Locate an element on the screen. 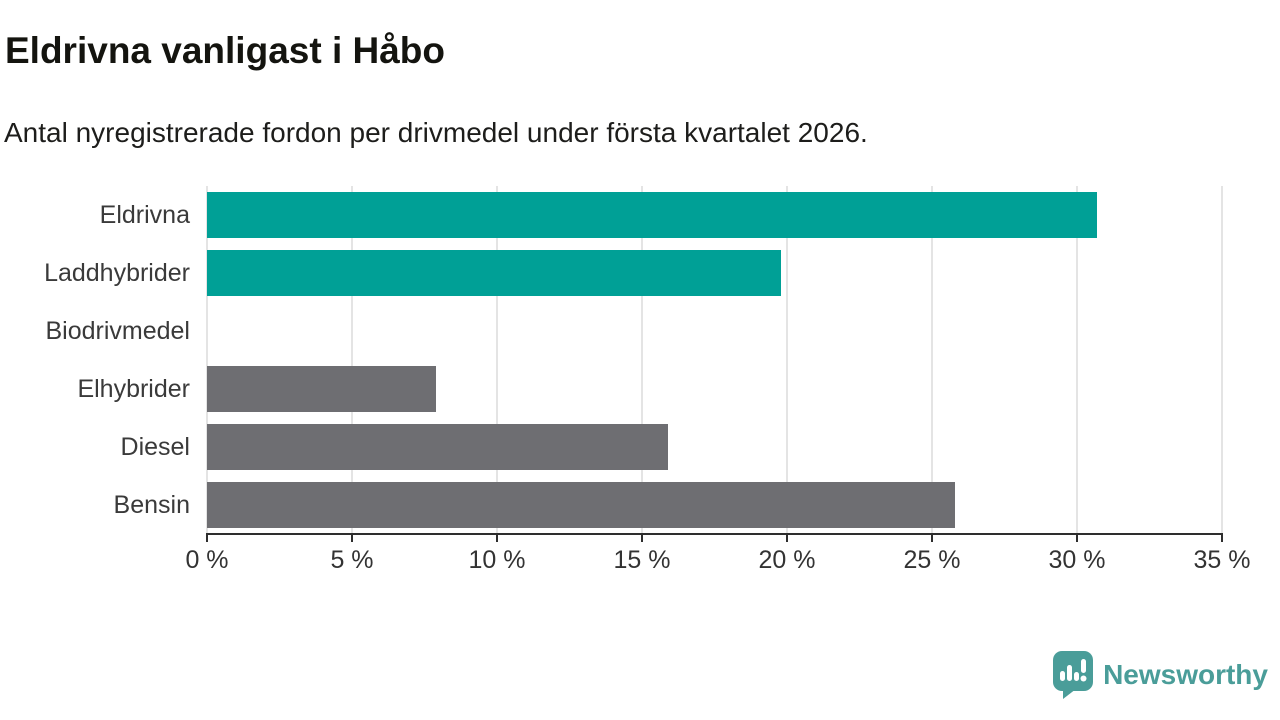 The image size is (1280, 720). category-label: Bensin is located at coordinates (151, 505).